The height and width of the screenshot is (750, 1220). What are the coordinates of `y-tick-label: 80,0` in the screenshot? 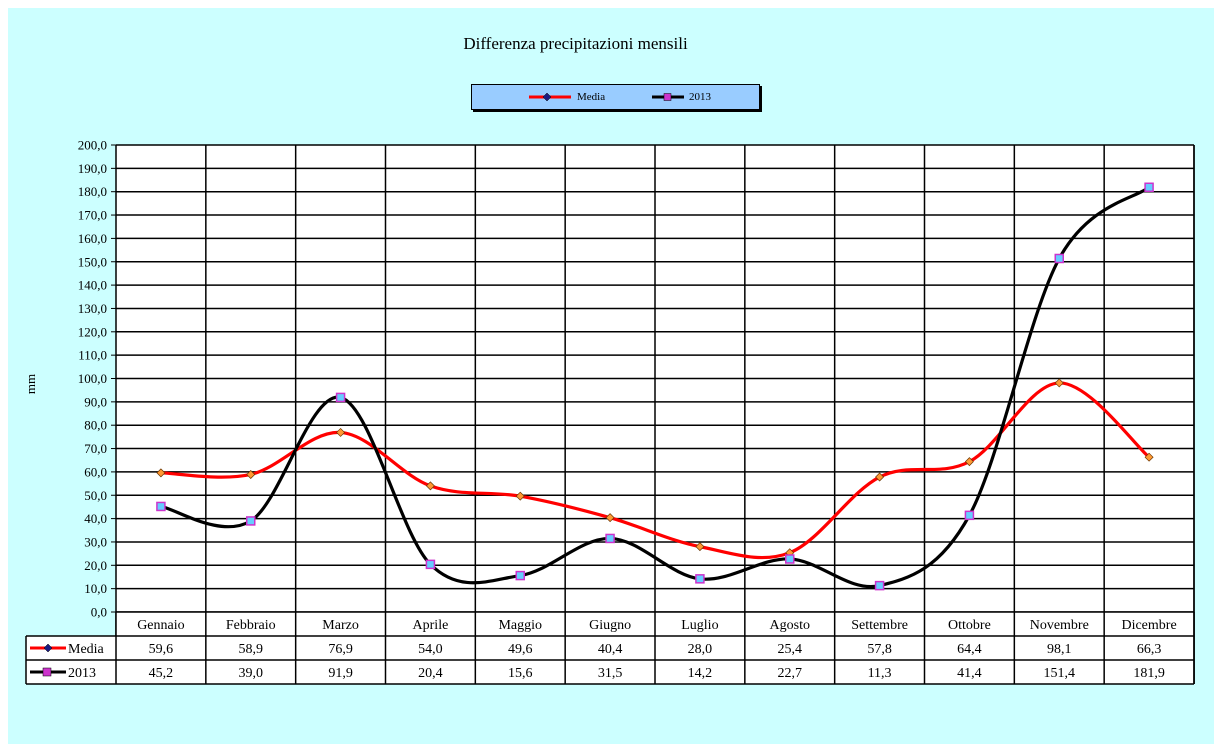 It's located at (95, 425).